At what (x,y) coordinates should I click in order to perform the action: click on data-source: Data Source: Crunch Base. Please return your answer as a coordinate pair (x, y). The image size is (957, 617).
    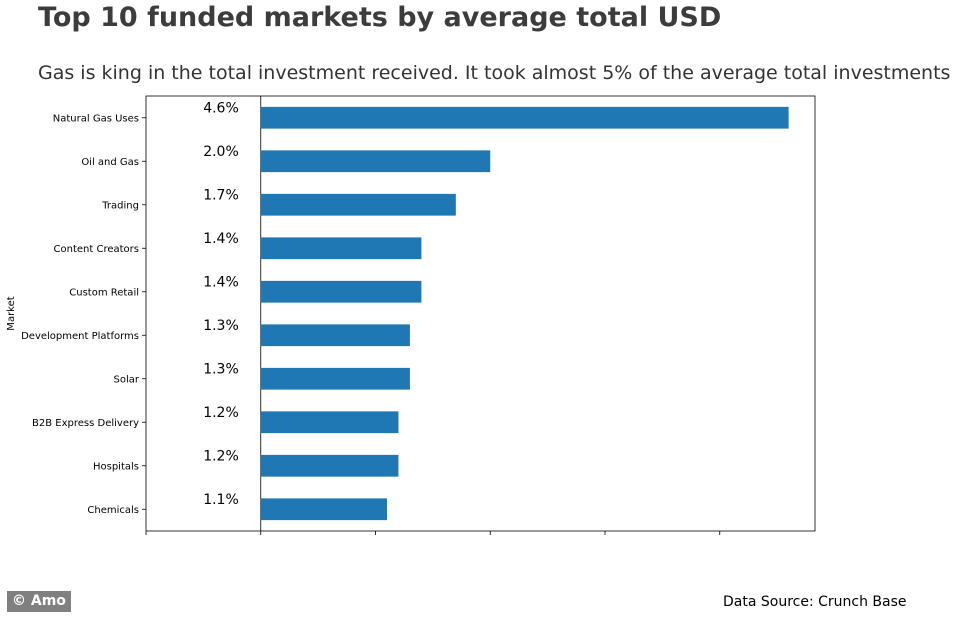
    Looking at the image, I should click on (815, 602).